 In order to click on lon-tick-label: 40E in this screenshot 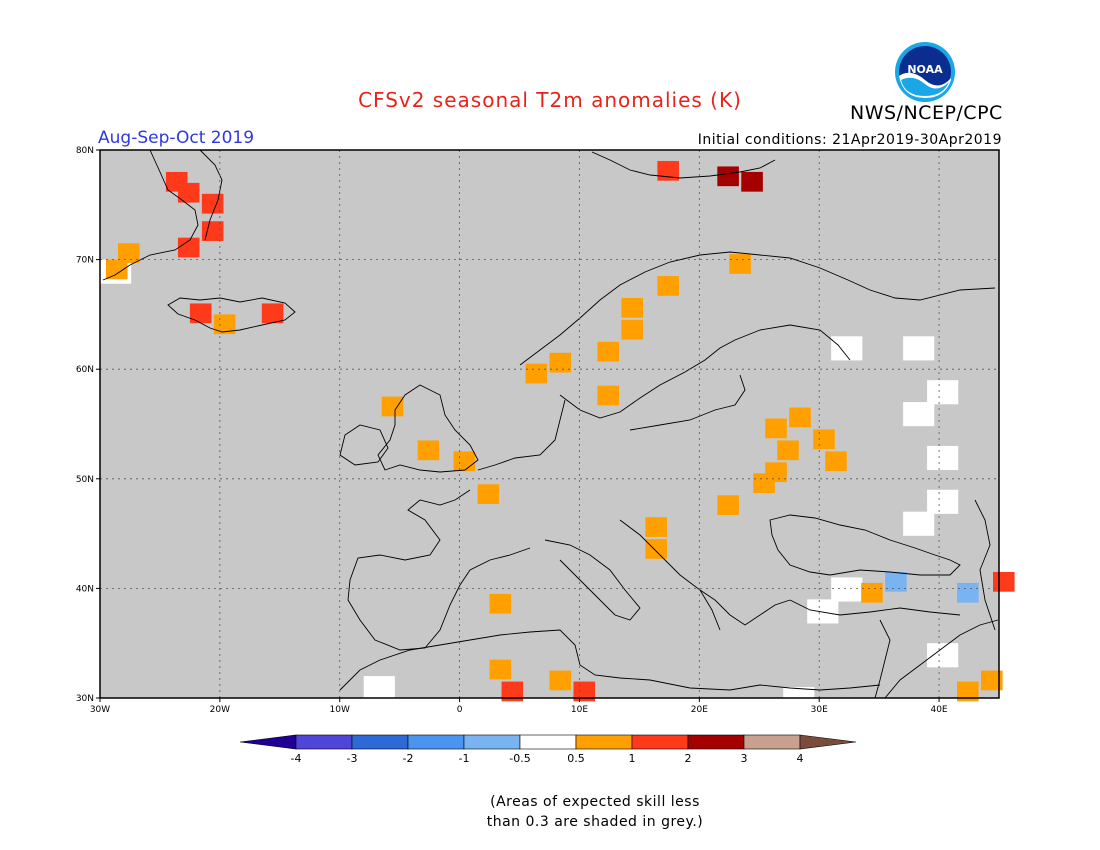, I will do `click(938, 710)`.